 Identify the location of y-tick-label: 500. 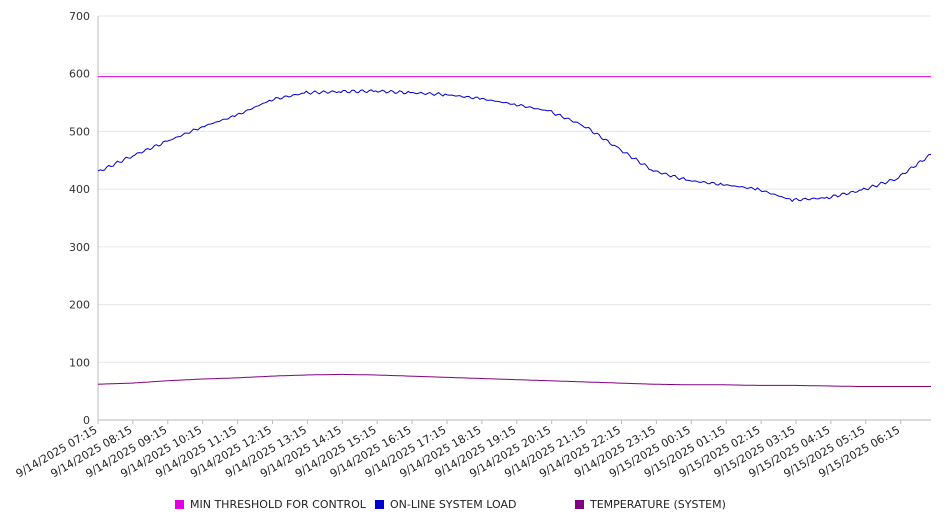
(79, 131).